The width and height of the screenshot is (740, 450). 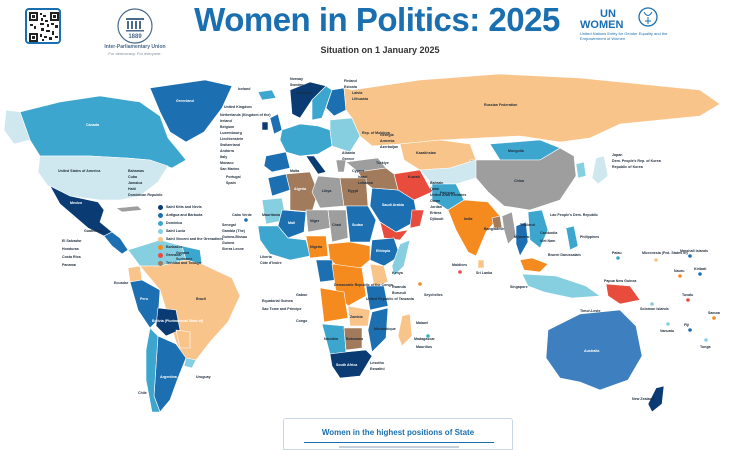 What do you see at coordinates (581, 170) in the screenshot?
I see `country-korea` at bounding box center [581, 170].